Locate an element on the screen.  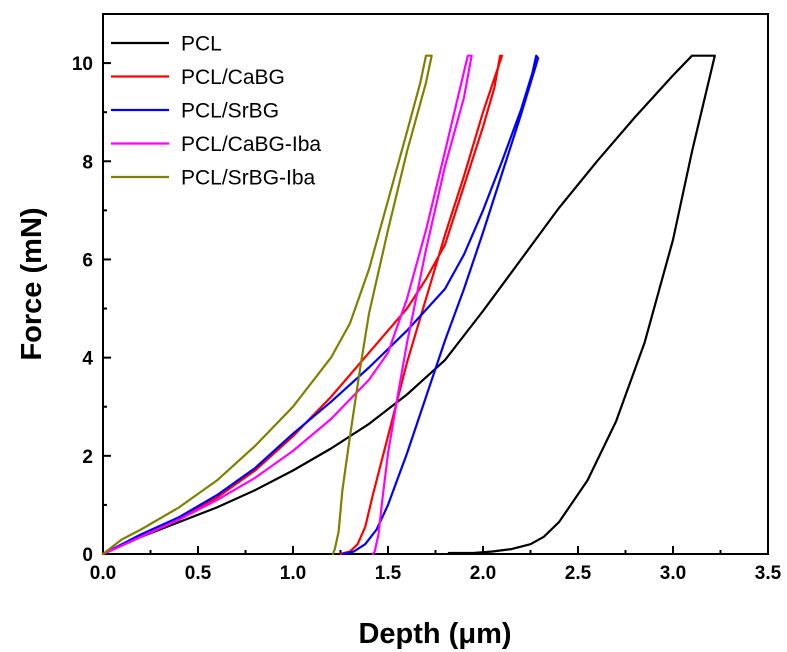
x-tick-label: 3.0 is located at coordinates (673, 573).